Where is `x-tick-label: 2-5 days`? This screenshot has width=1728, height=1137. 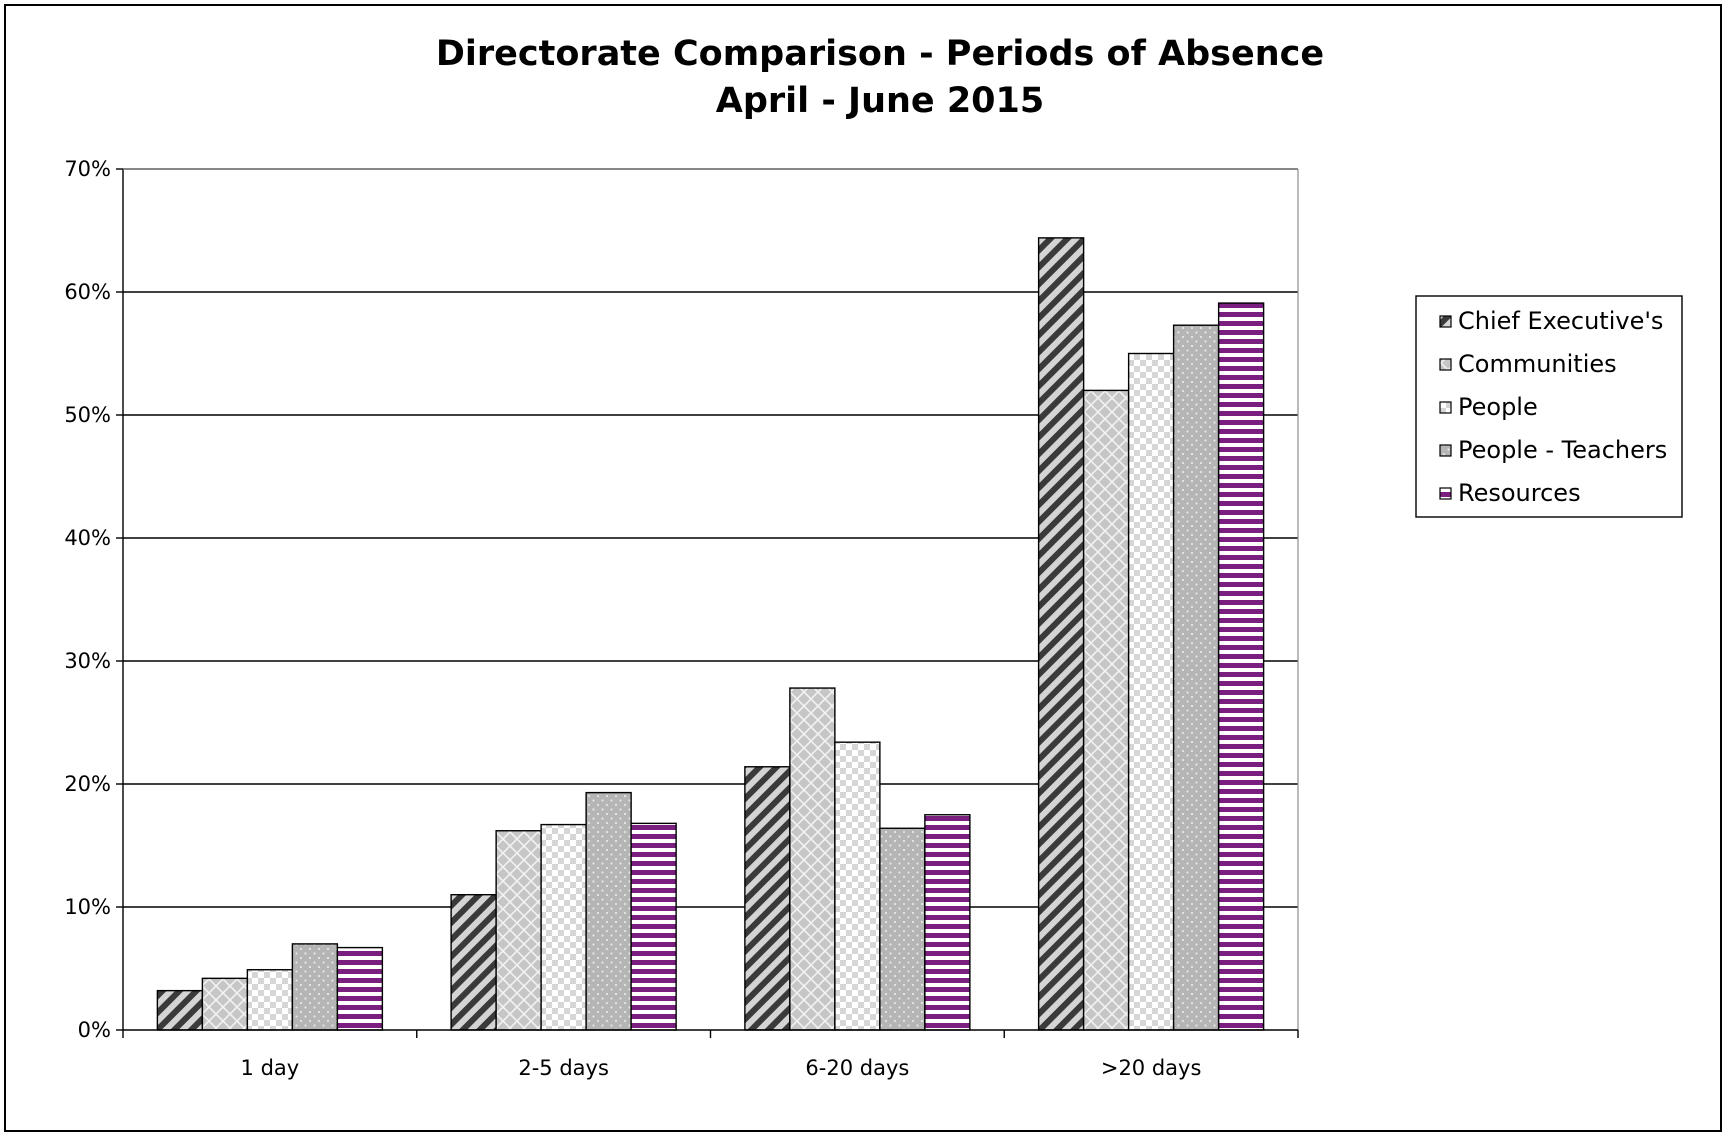 x-tick-label: 2-5 days is located at coordinates (563, 1068).